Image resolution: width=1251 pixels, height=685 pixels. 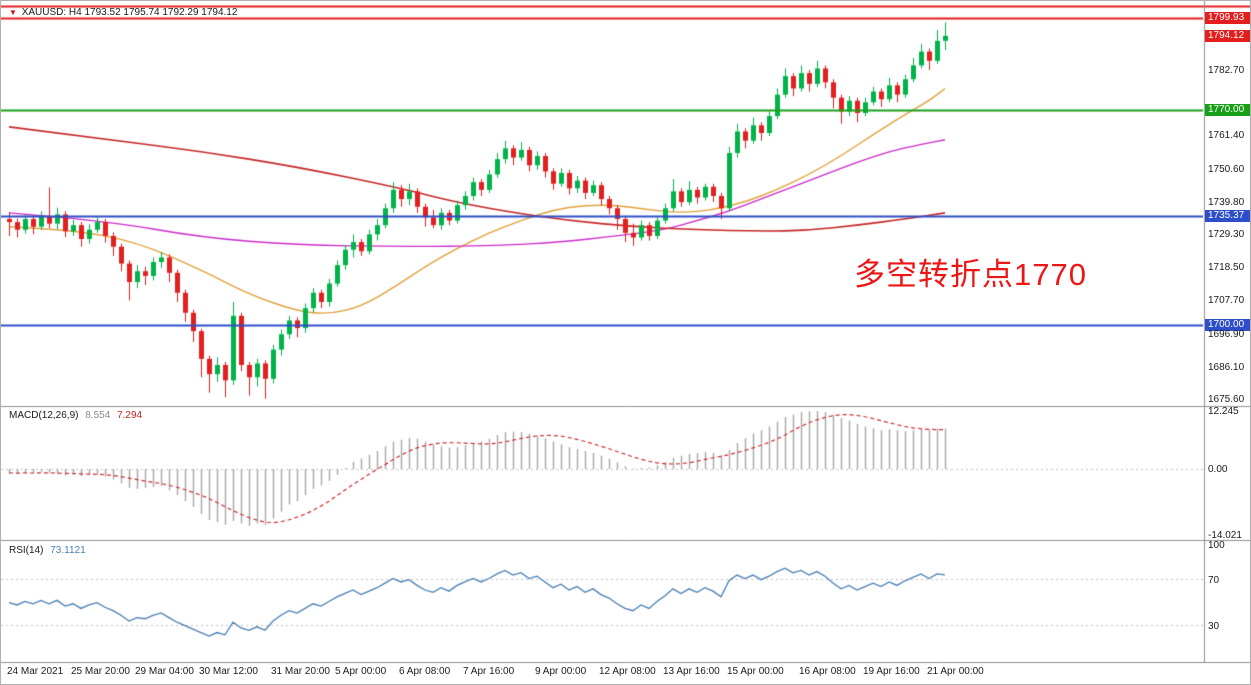 What do you see at coordinates (891, 671) in the screenshot?
I see `time-tick: 19 Apr 16:00` at bounding box center [891, 671].